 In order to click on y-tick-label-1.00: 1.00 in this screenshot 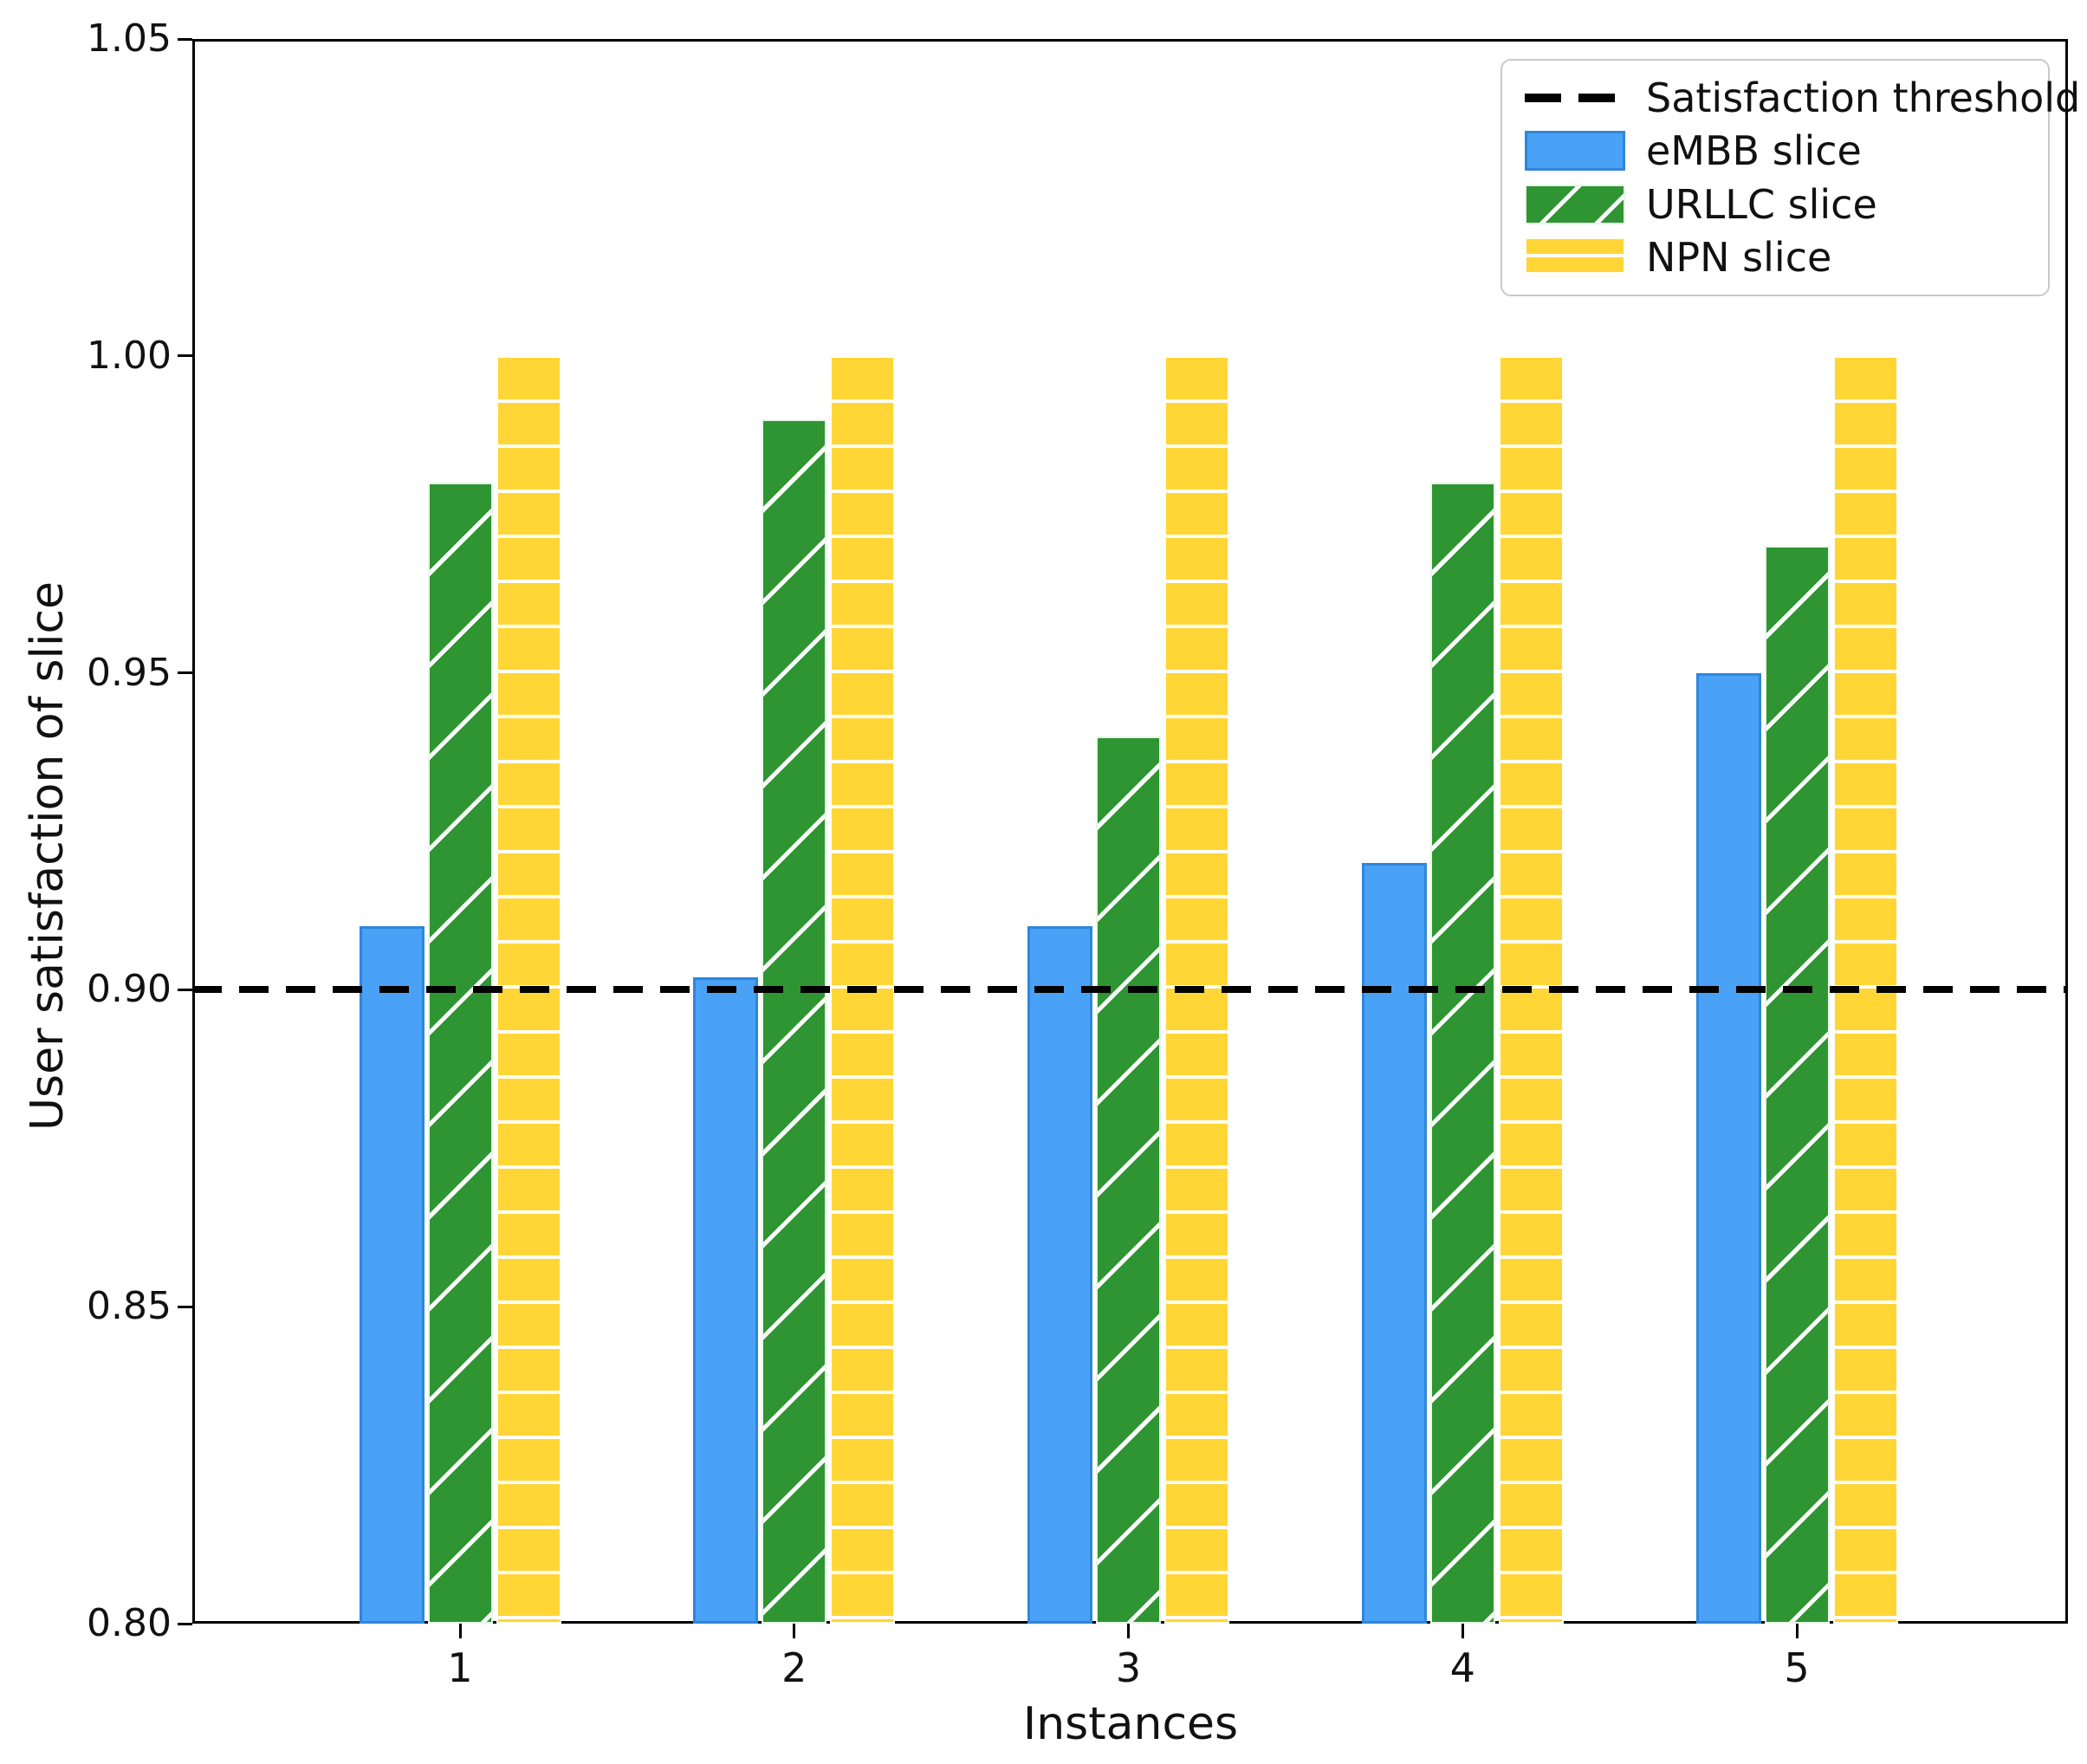, I will do `click(129, 355)`.